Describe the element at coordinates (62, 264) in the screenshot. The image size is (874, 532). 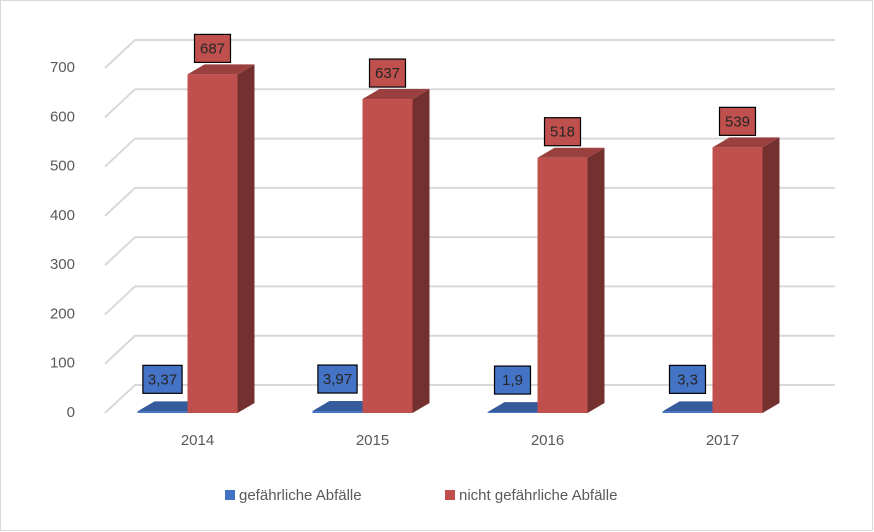
I see `y-tick-label: 300` at that location.